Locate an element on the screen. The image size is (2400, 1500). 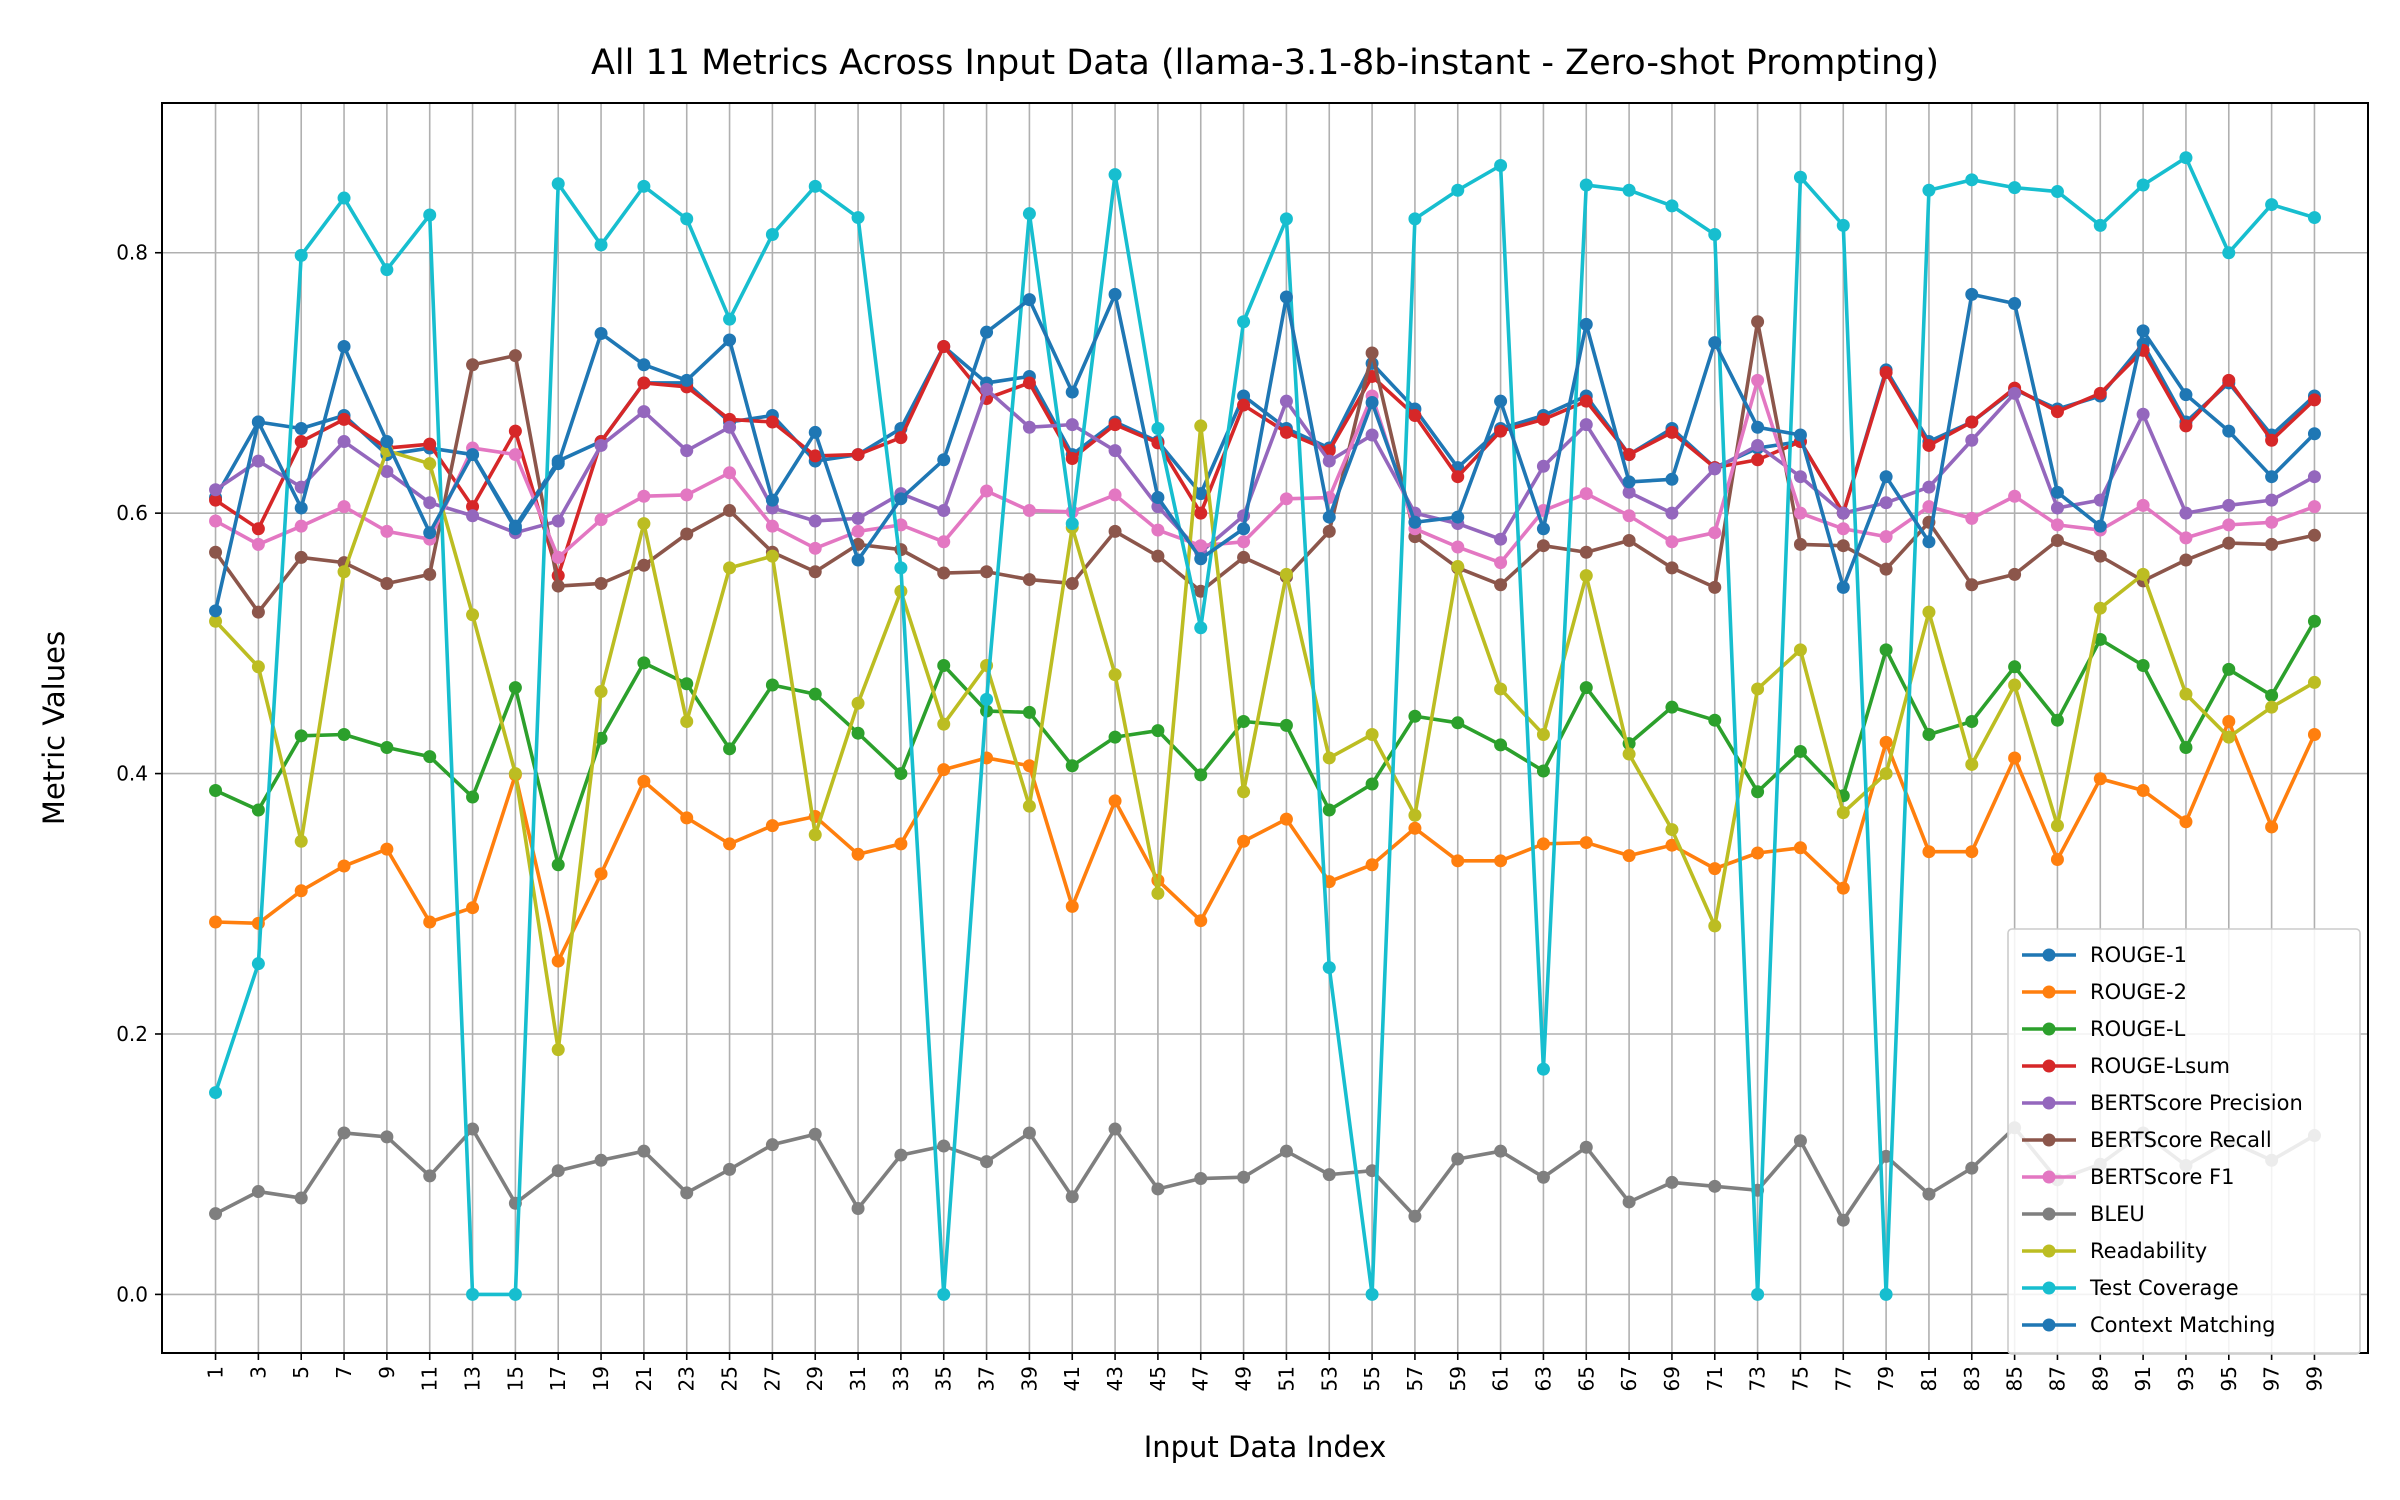
legend-swatch-marker is located at coordinates (2049, 1251).